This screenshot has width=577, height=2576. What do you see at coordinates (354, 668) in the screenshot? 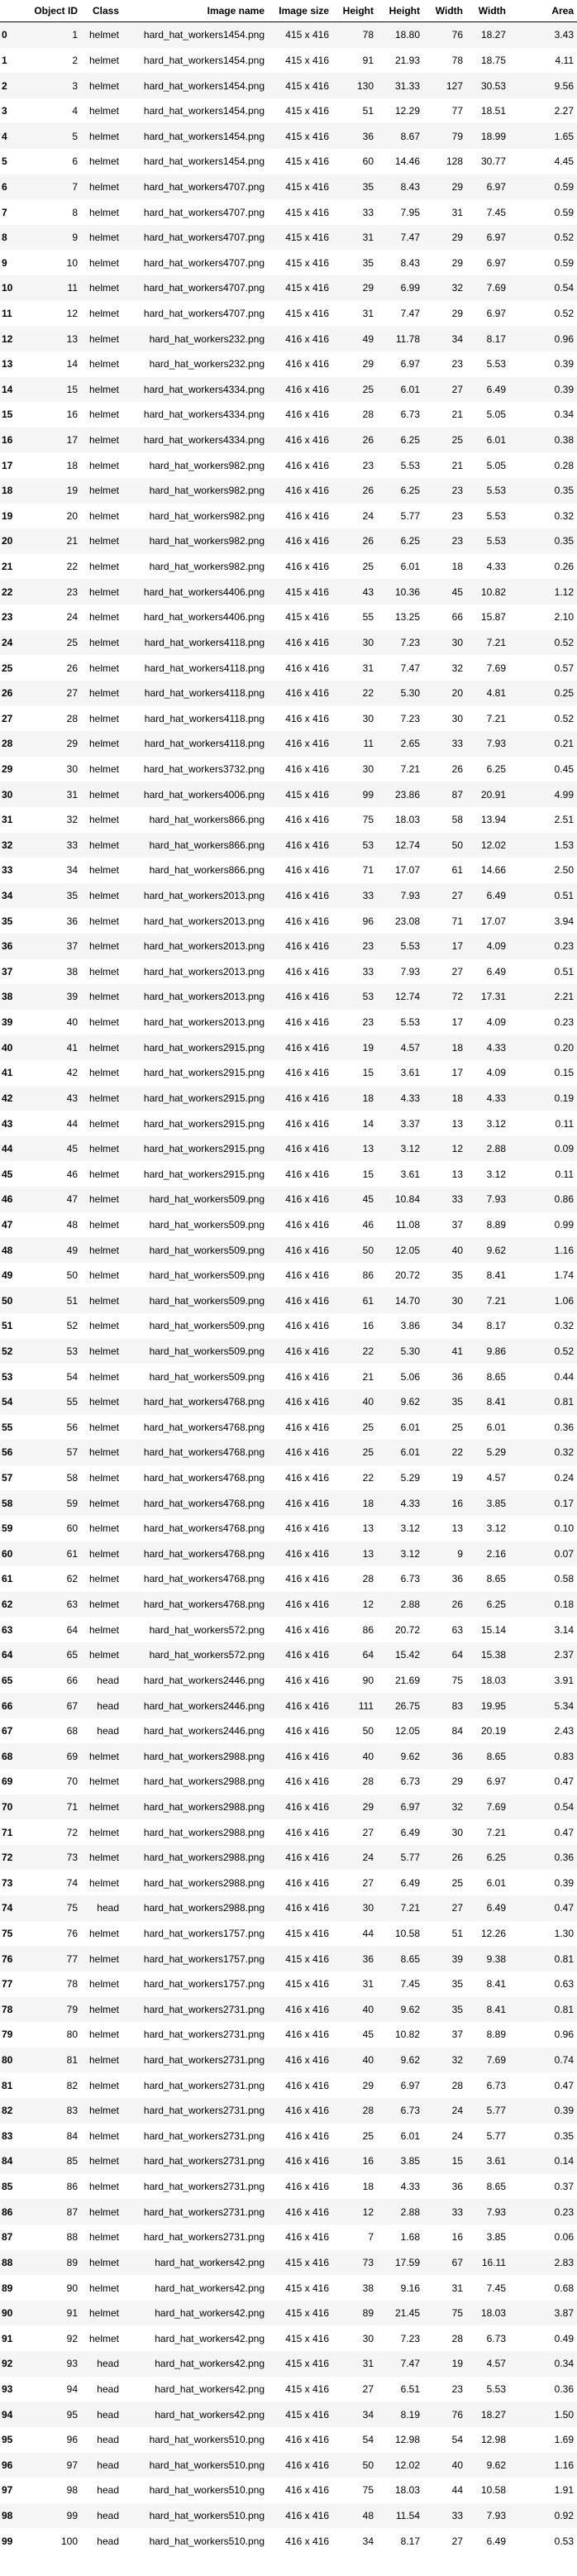
I see `height-px-cell: 31` at bounding box center [354, 668].